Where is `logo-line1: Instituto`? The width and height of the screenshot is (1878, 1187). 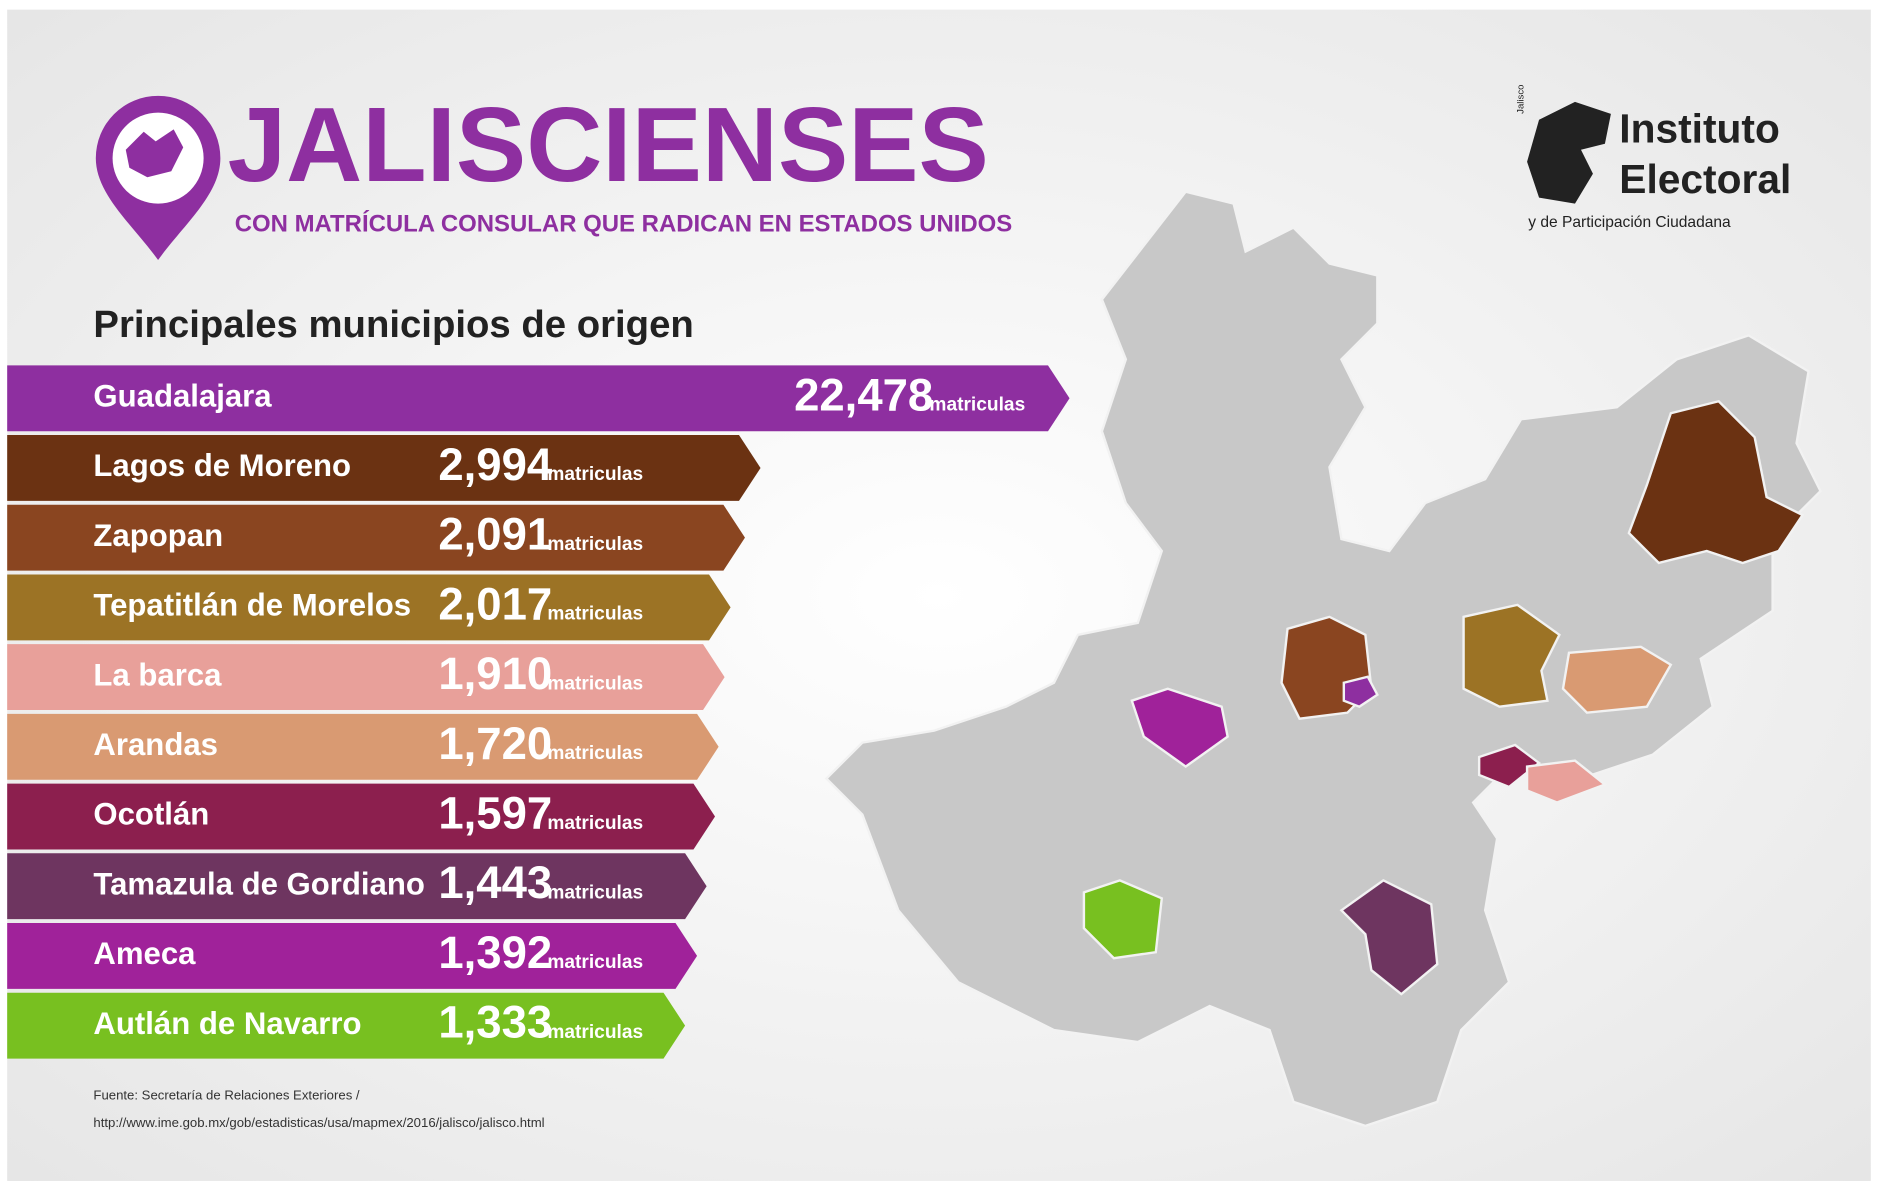 logo-line1: Instituto is located at coordinates (1699, 129).